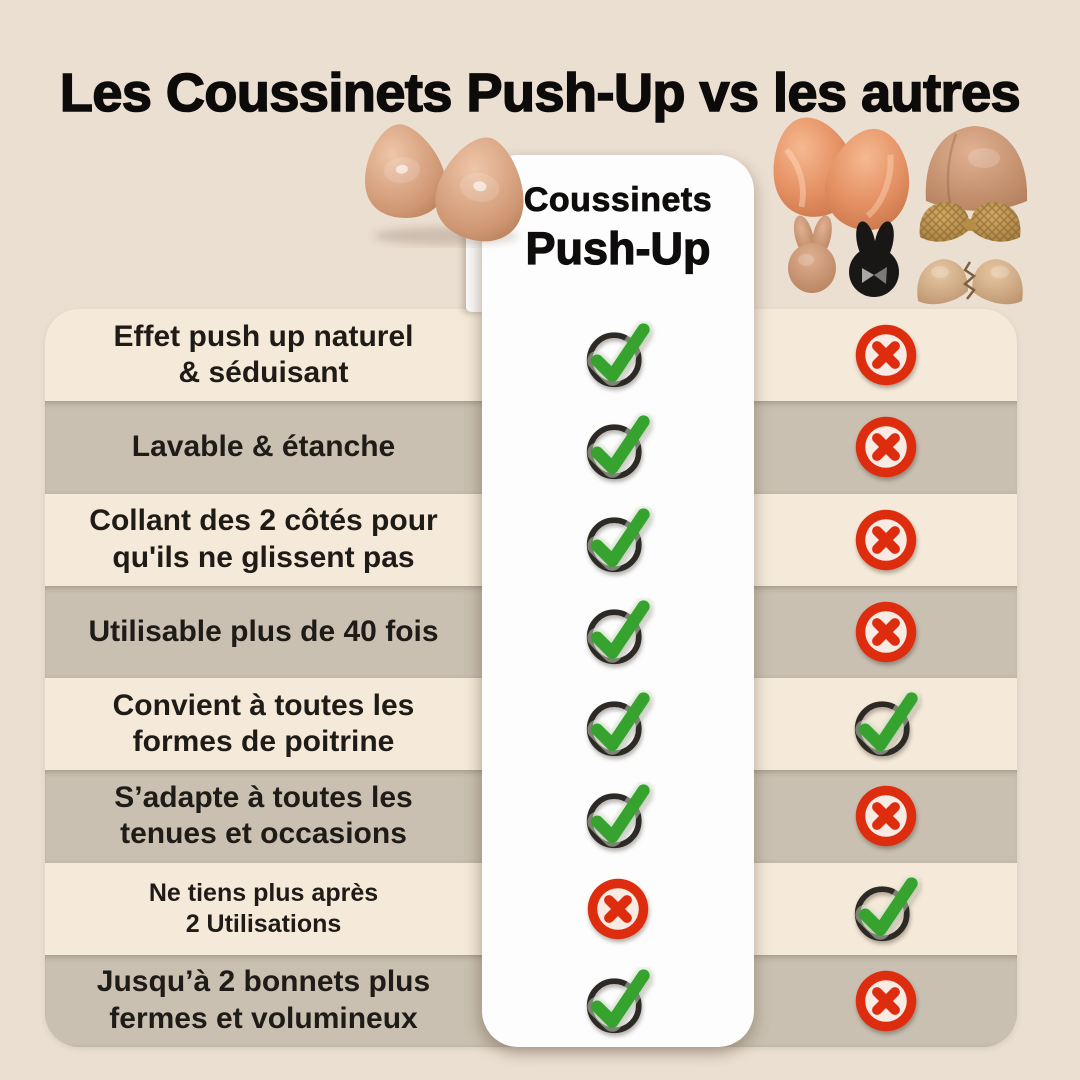 The height and width of the screenshot is (1080, 1080). I want to click on page-title: Les Coussinets Push-Up vs les autres, so click(540, 93).